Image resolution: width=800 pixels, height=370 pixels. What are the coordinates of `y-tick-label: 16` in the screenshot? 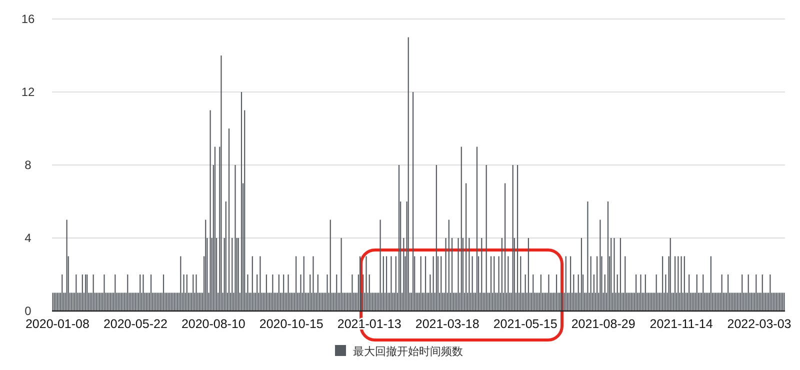 It's located at (28, 19).